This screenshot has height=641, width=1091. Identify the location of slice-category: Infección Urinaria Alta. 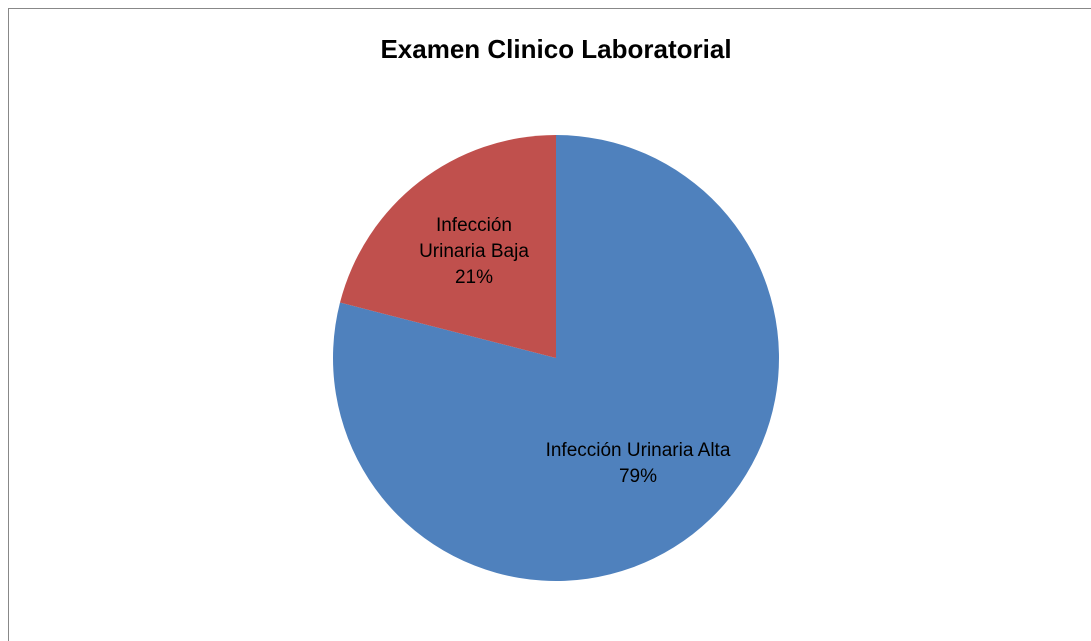
(638, 450).